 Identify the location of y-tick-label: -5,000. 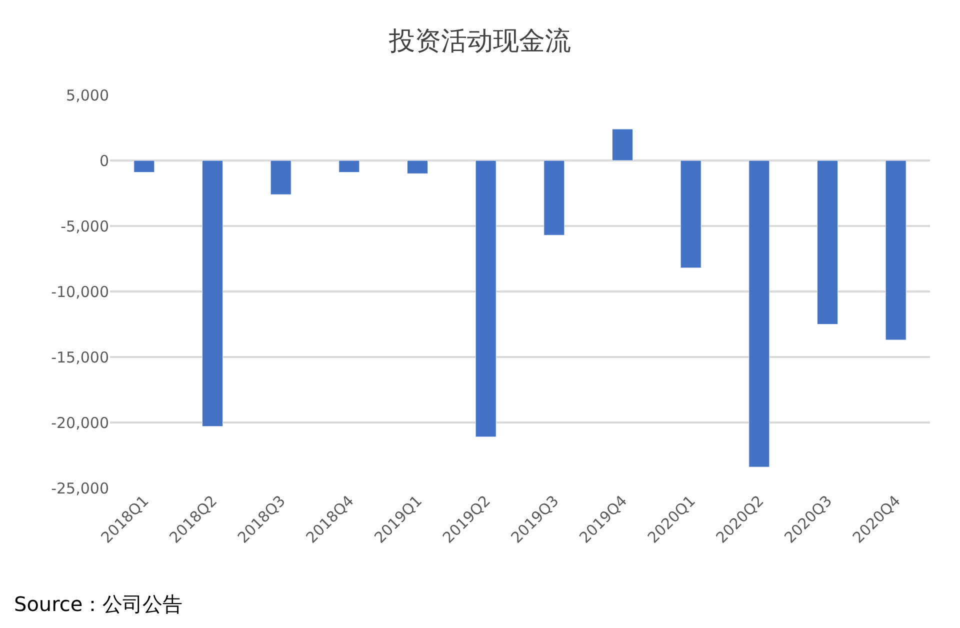
(84, 226).